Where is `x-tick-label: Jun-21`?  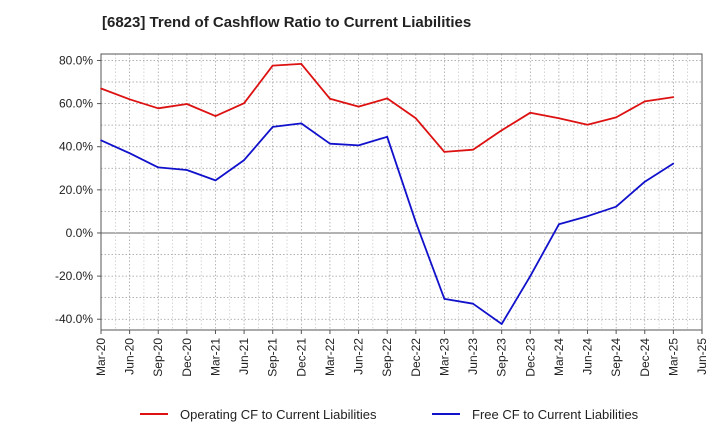
x-tick-label: Jun-21 is located at coordinates (244, 356).